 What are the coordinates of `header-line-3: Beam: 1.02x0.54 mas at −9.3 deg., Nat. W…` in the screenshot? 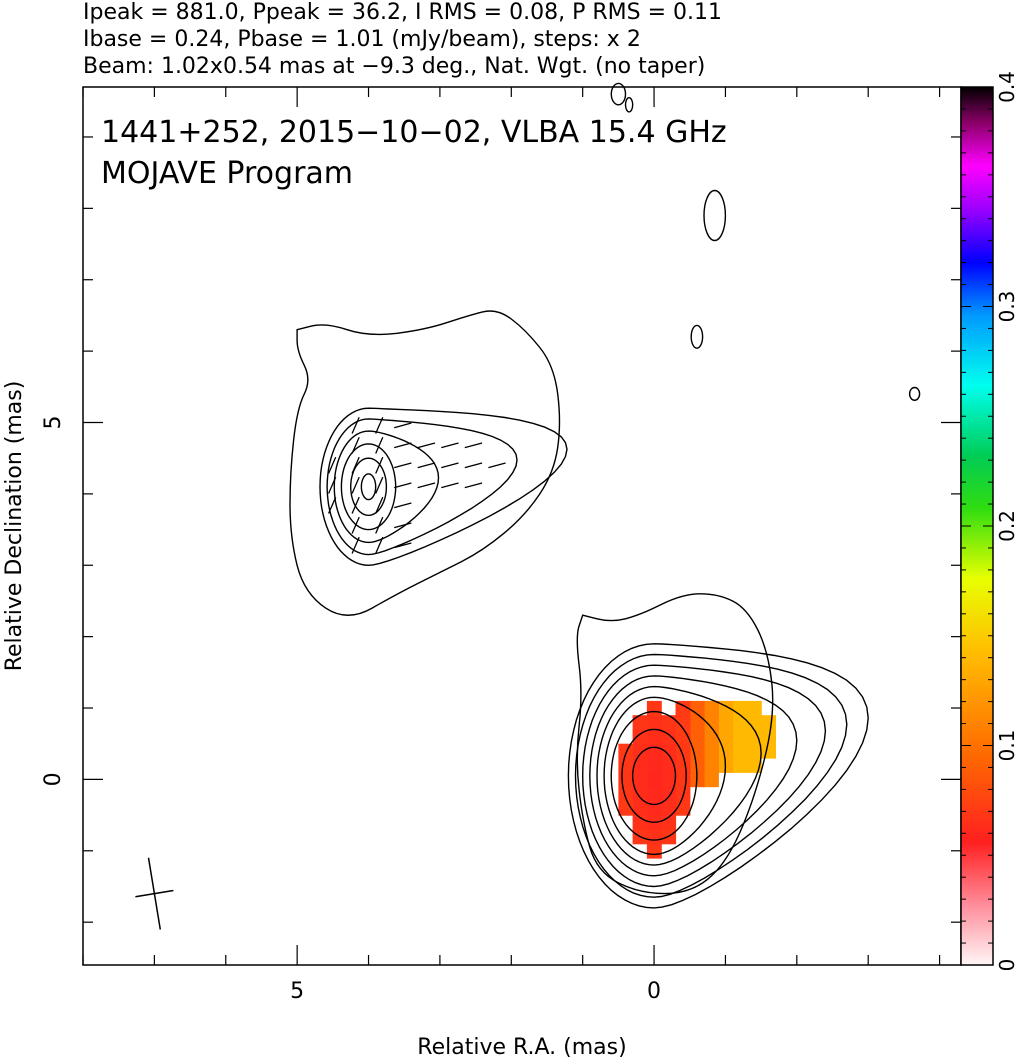 It's located at (394, 66).